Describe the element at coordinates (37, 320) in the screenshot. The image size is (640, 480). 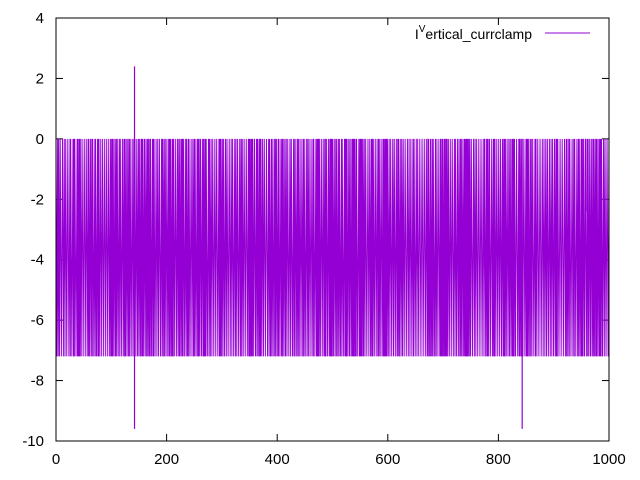
I see `y-tick-label: -6` at that location.